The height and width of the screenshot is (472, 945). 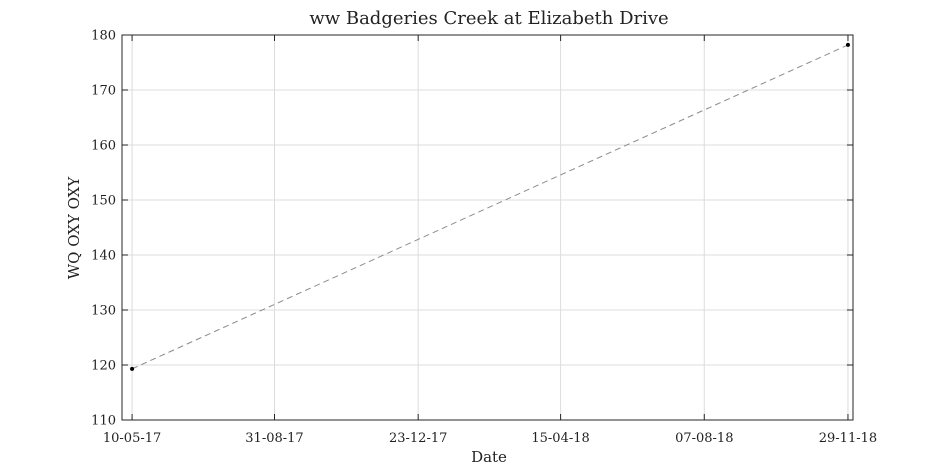 I want to click on x-axis-label: Date, so click(x=489, y=457).